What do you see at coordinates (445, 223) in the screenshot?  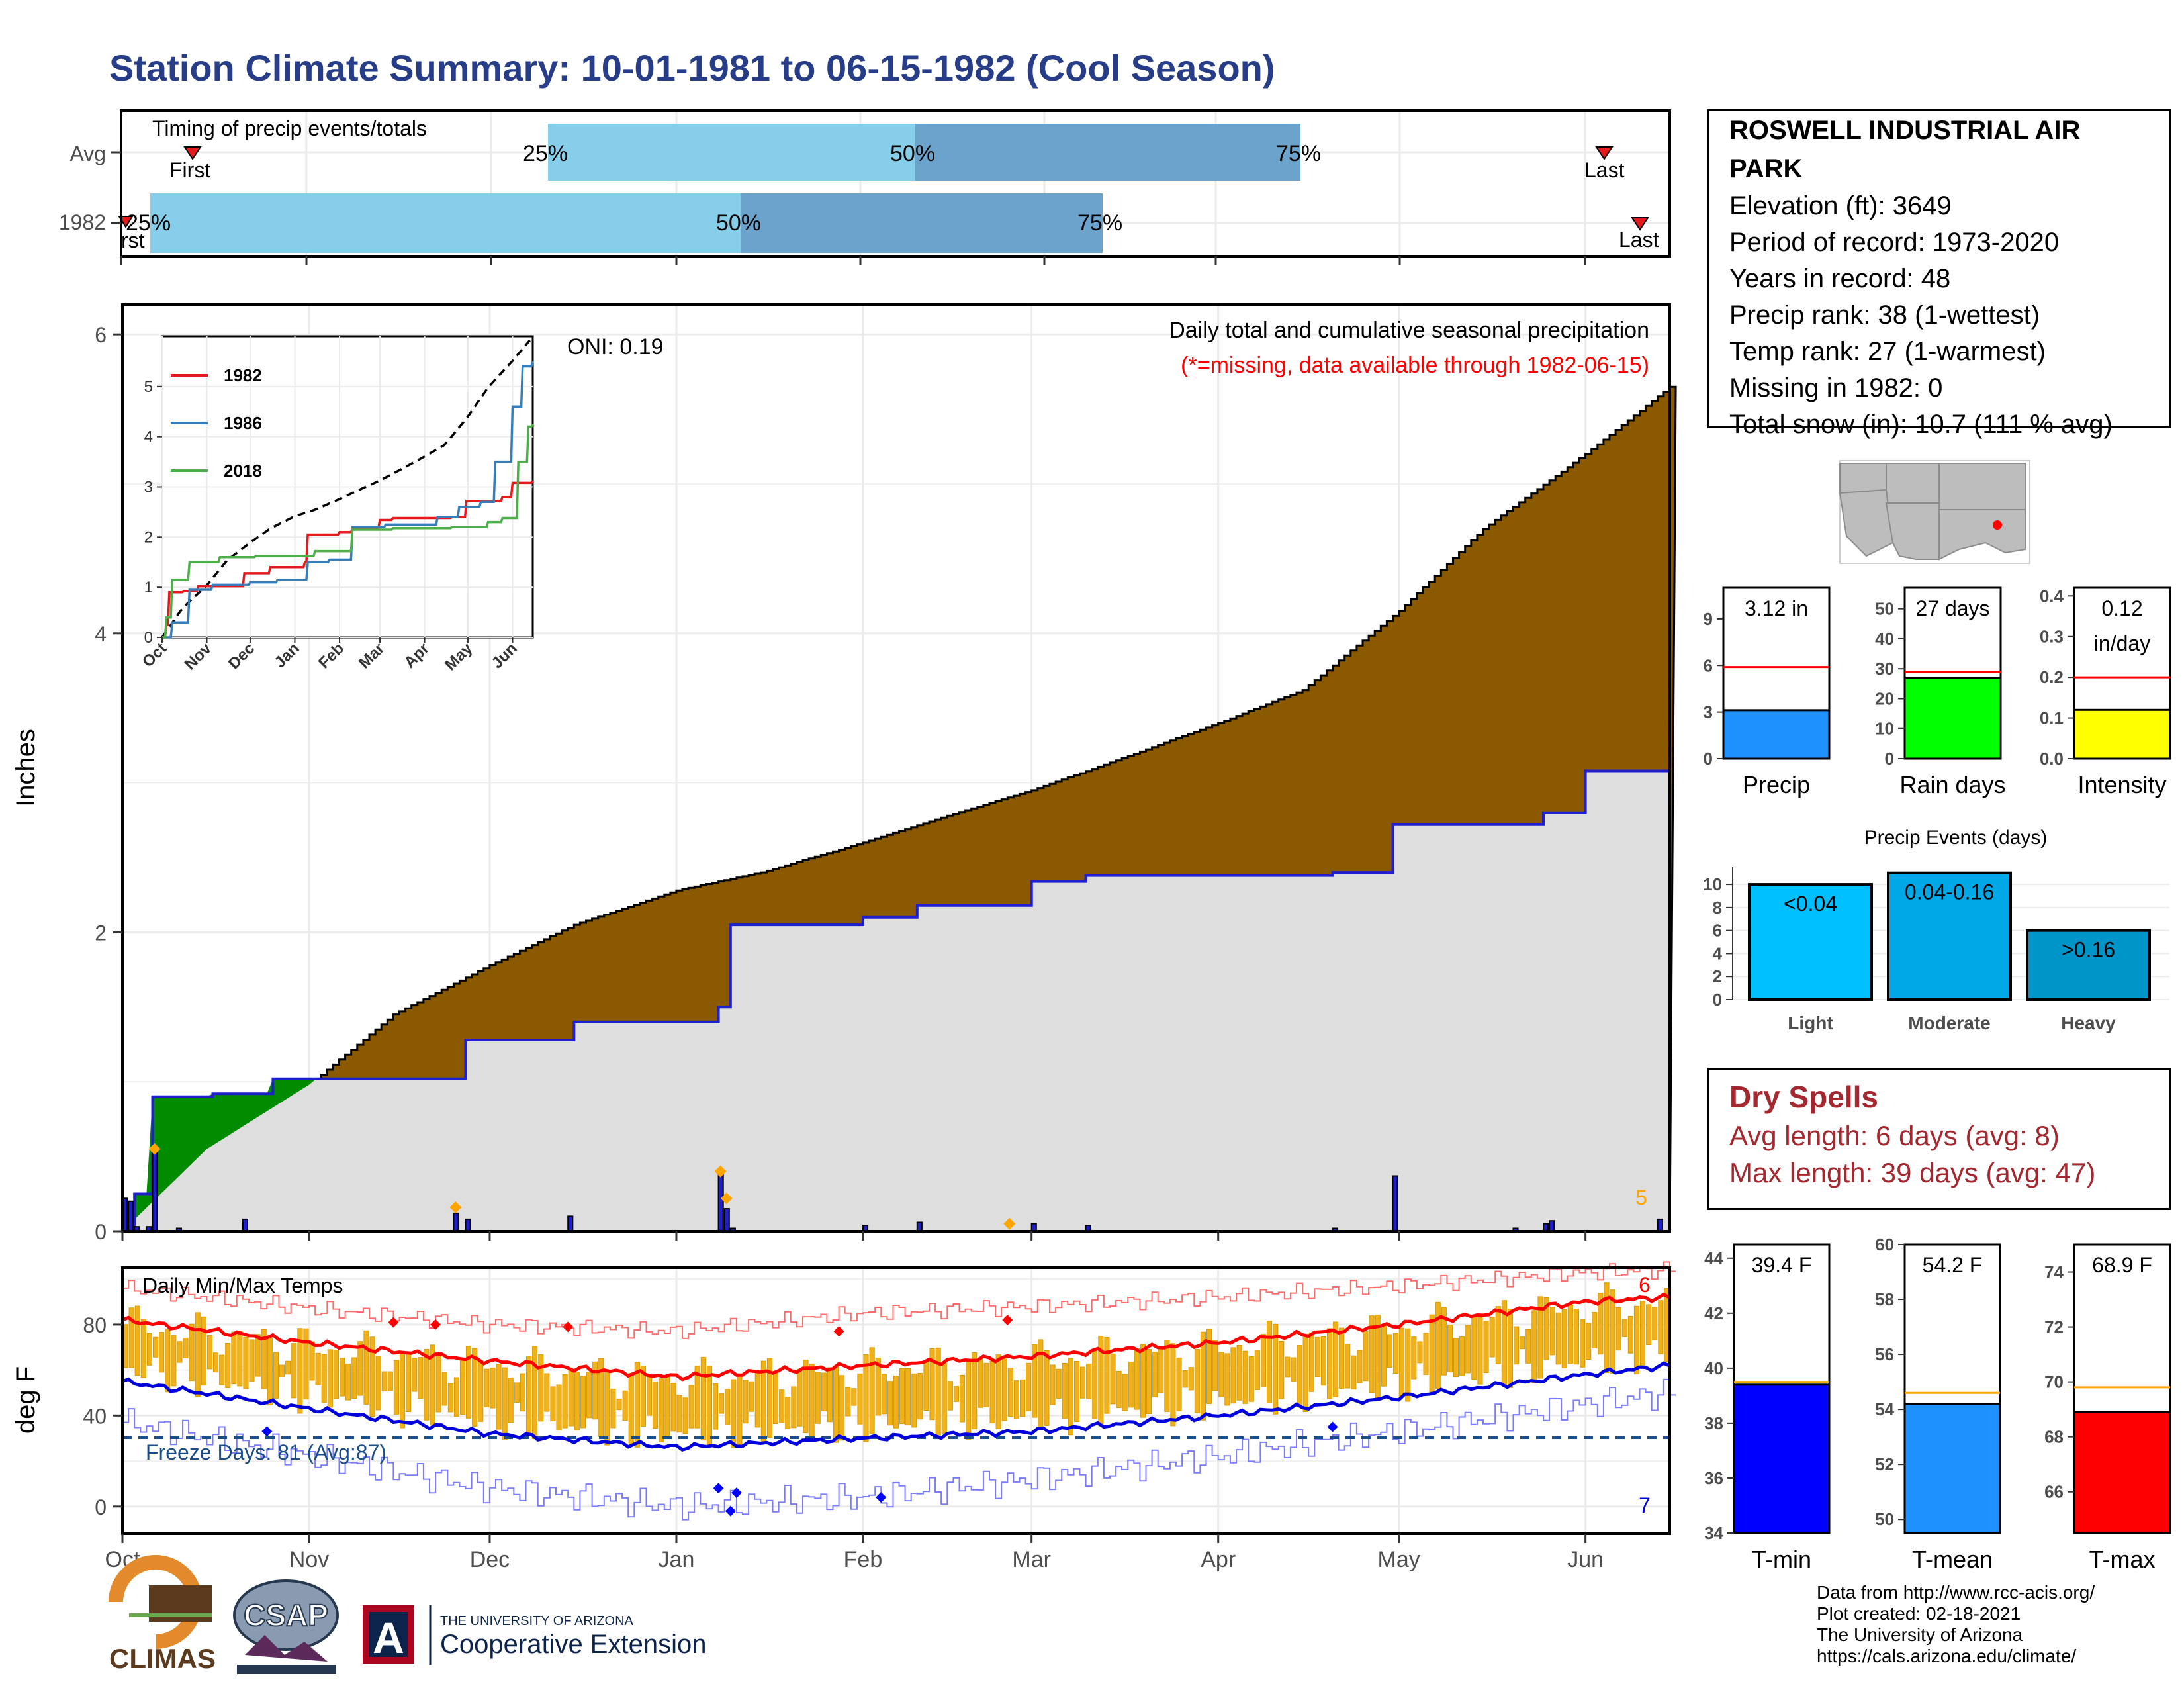 I see `timing-year-bar-early` at bounding box center [445, 223].